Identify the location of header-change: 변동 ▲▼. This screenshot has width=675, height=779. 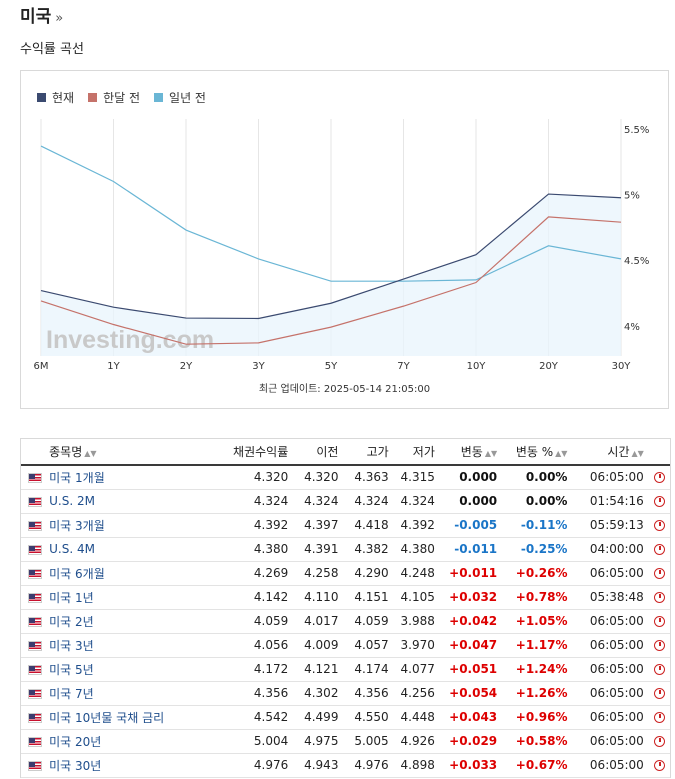
(479, 452).